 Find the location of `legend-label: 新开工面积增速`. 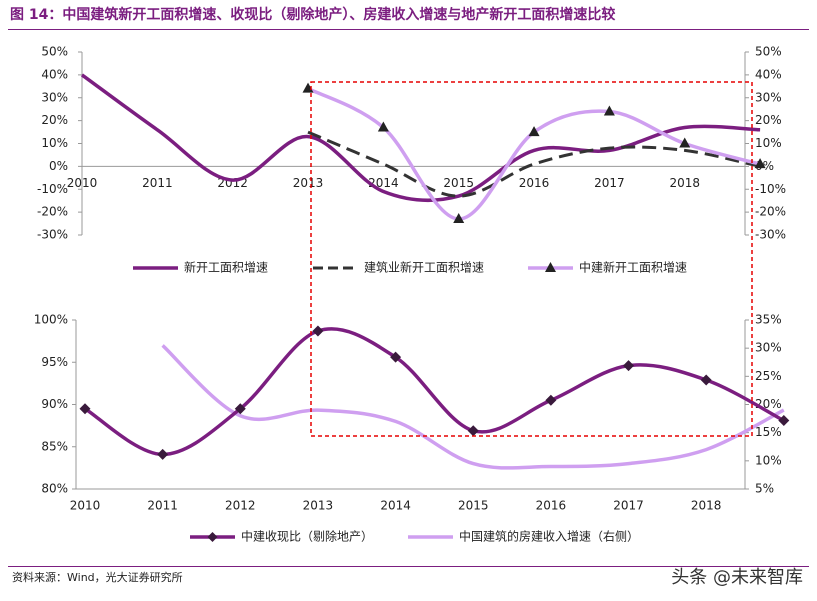

legend-label: 新开工面积增速 is located at coordinates (226, 267).